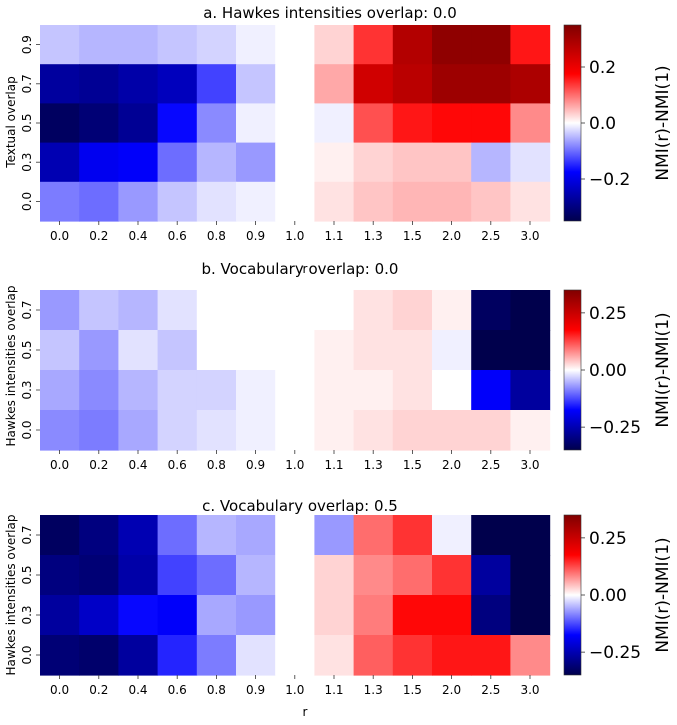 This screenshot has height=725, width=677. I want to click on y-tick-labels: 0.7 0.5 0.3 0.0, so click(30, 370).